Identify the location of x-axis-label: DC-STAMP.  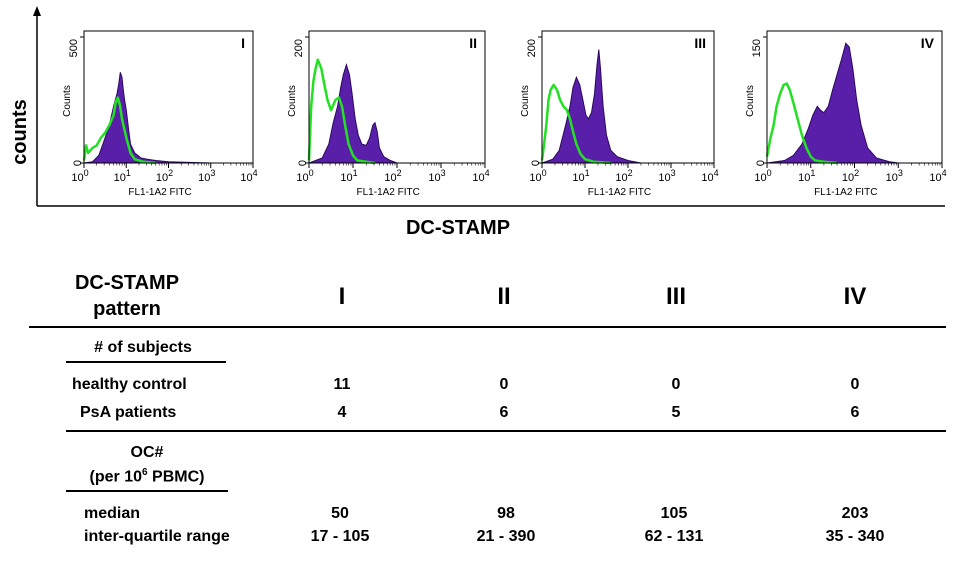
(458, 228).